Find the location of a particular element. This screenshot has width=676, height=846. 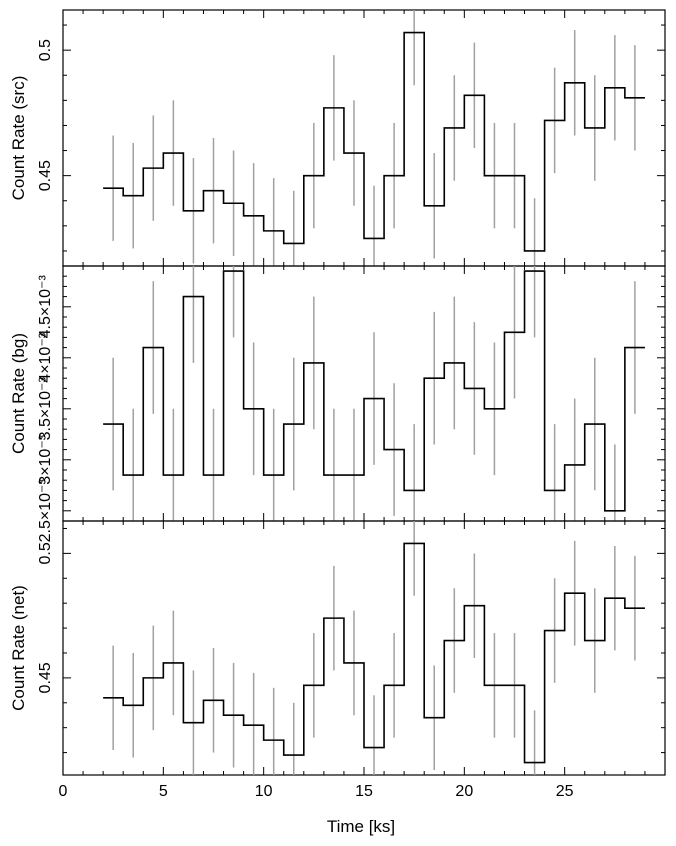

y-axis-label: Count Rate (src) is located at coordinates (18, 138).